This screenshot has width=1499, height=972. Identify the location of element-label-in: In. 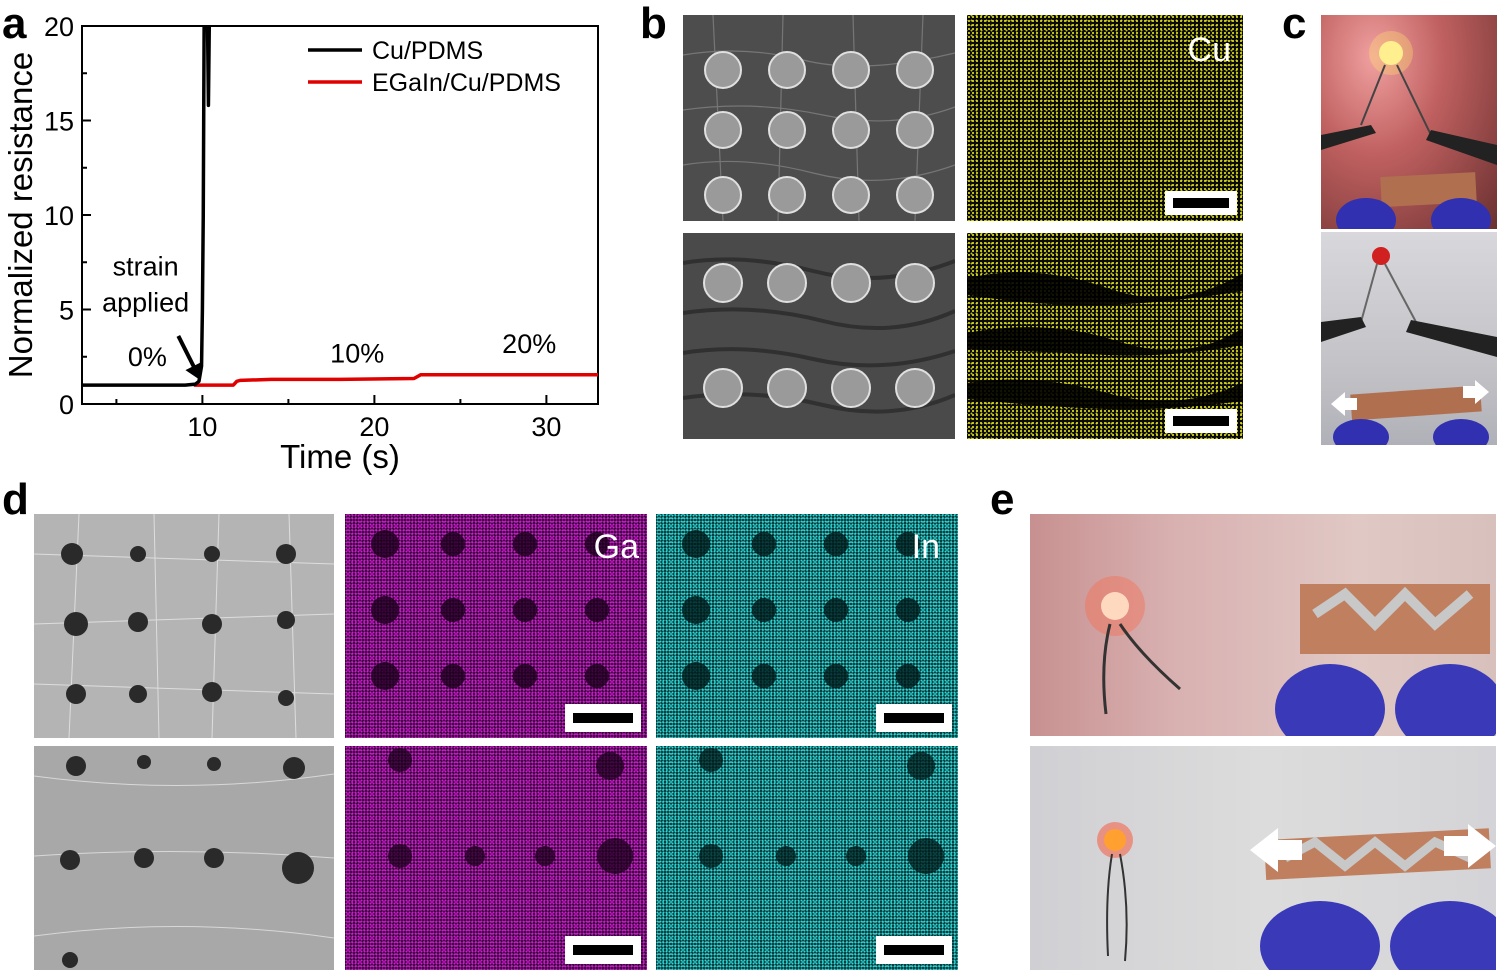
(925, 547).